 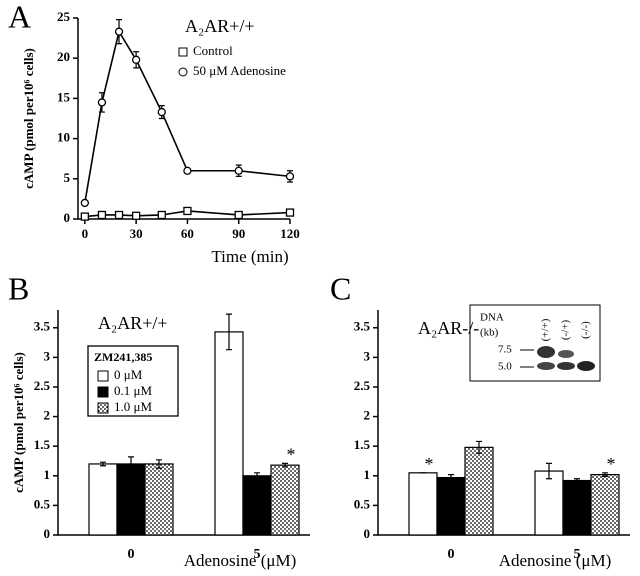 I want to click on panel-title: A₂AR-/-, so click(x=448, y=328).